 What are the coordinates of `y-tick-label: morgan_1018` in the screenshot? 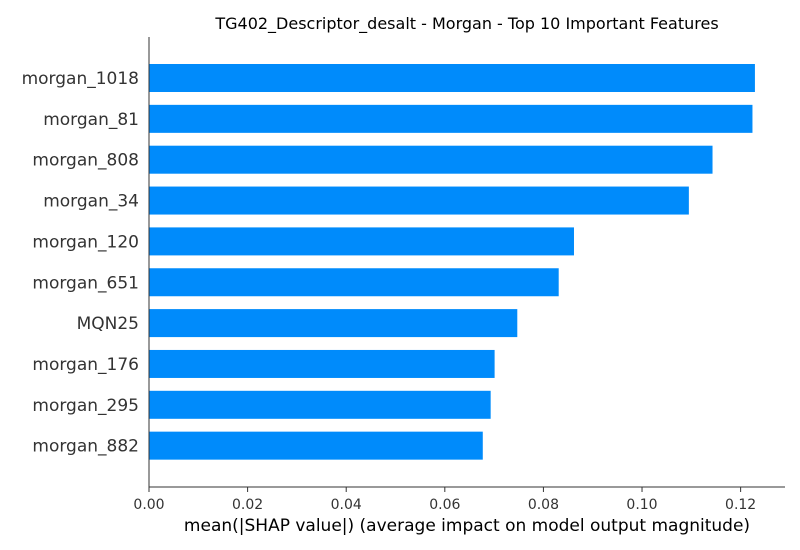 It's located at (80, 79).